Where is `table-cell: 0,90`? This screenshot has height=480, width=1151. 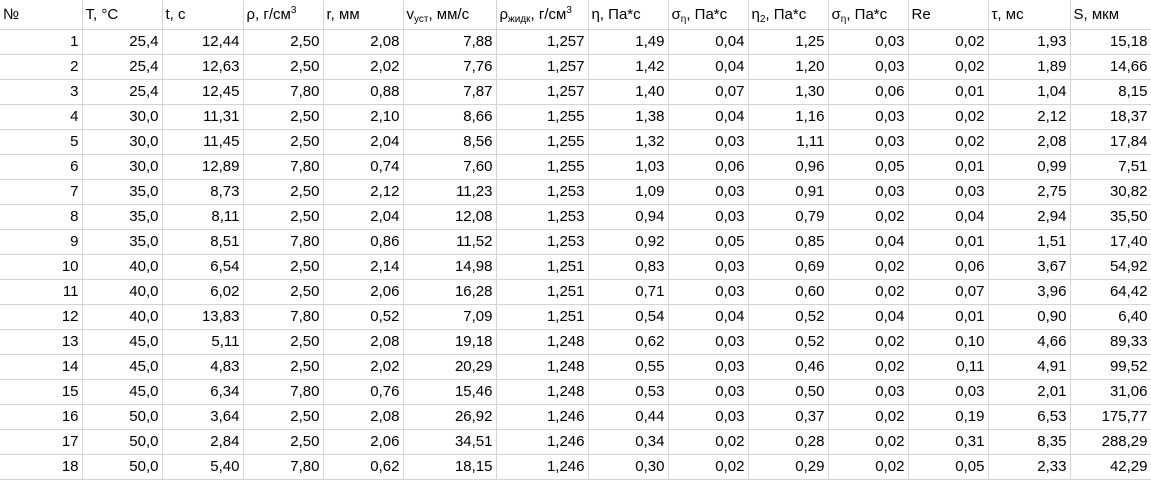 table-cell: 0,90 is located at coordinates (1029, 317).